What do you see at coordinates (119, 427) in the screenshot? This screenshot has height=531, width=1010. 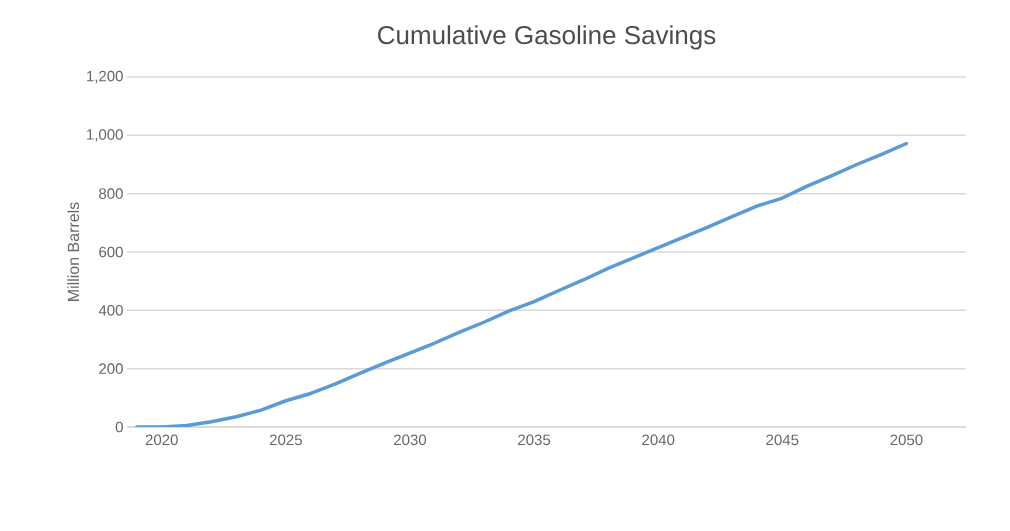 I see `y-tick-label: 0` at bounding box center [119, 427].